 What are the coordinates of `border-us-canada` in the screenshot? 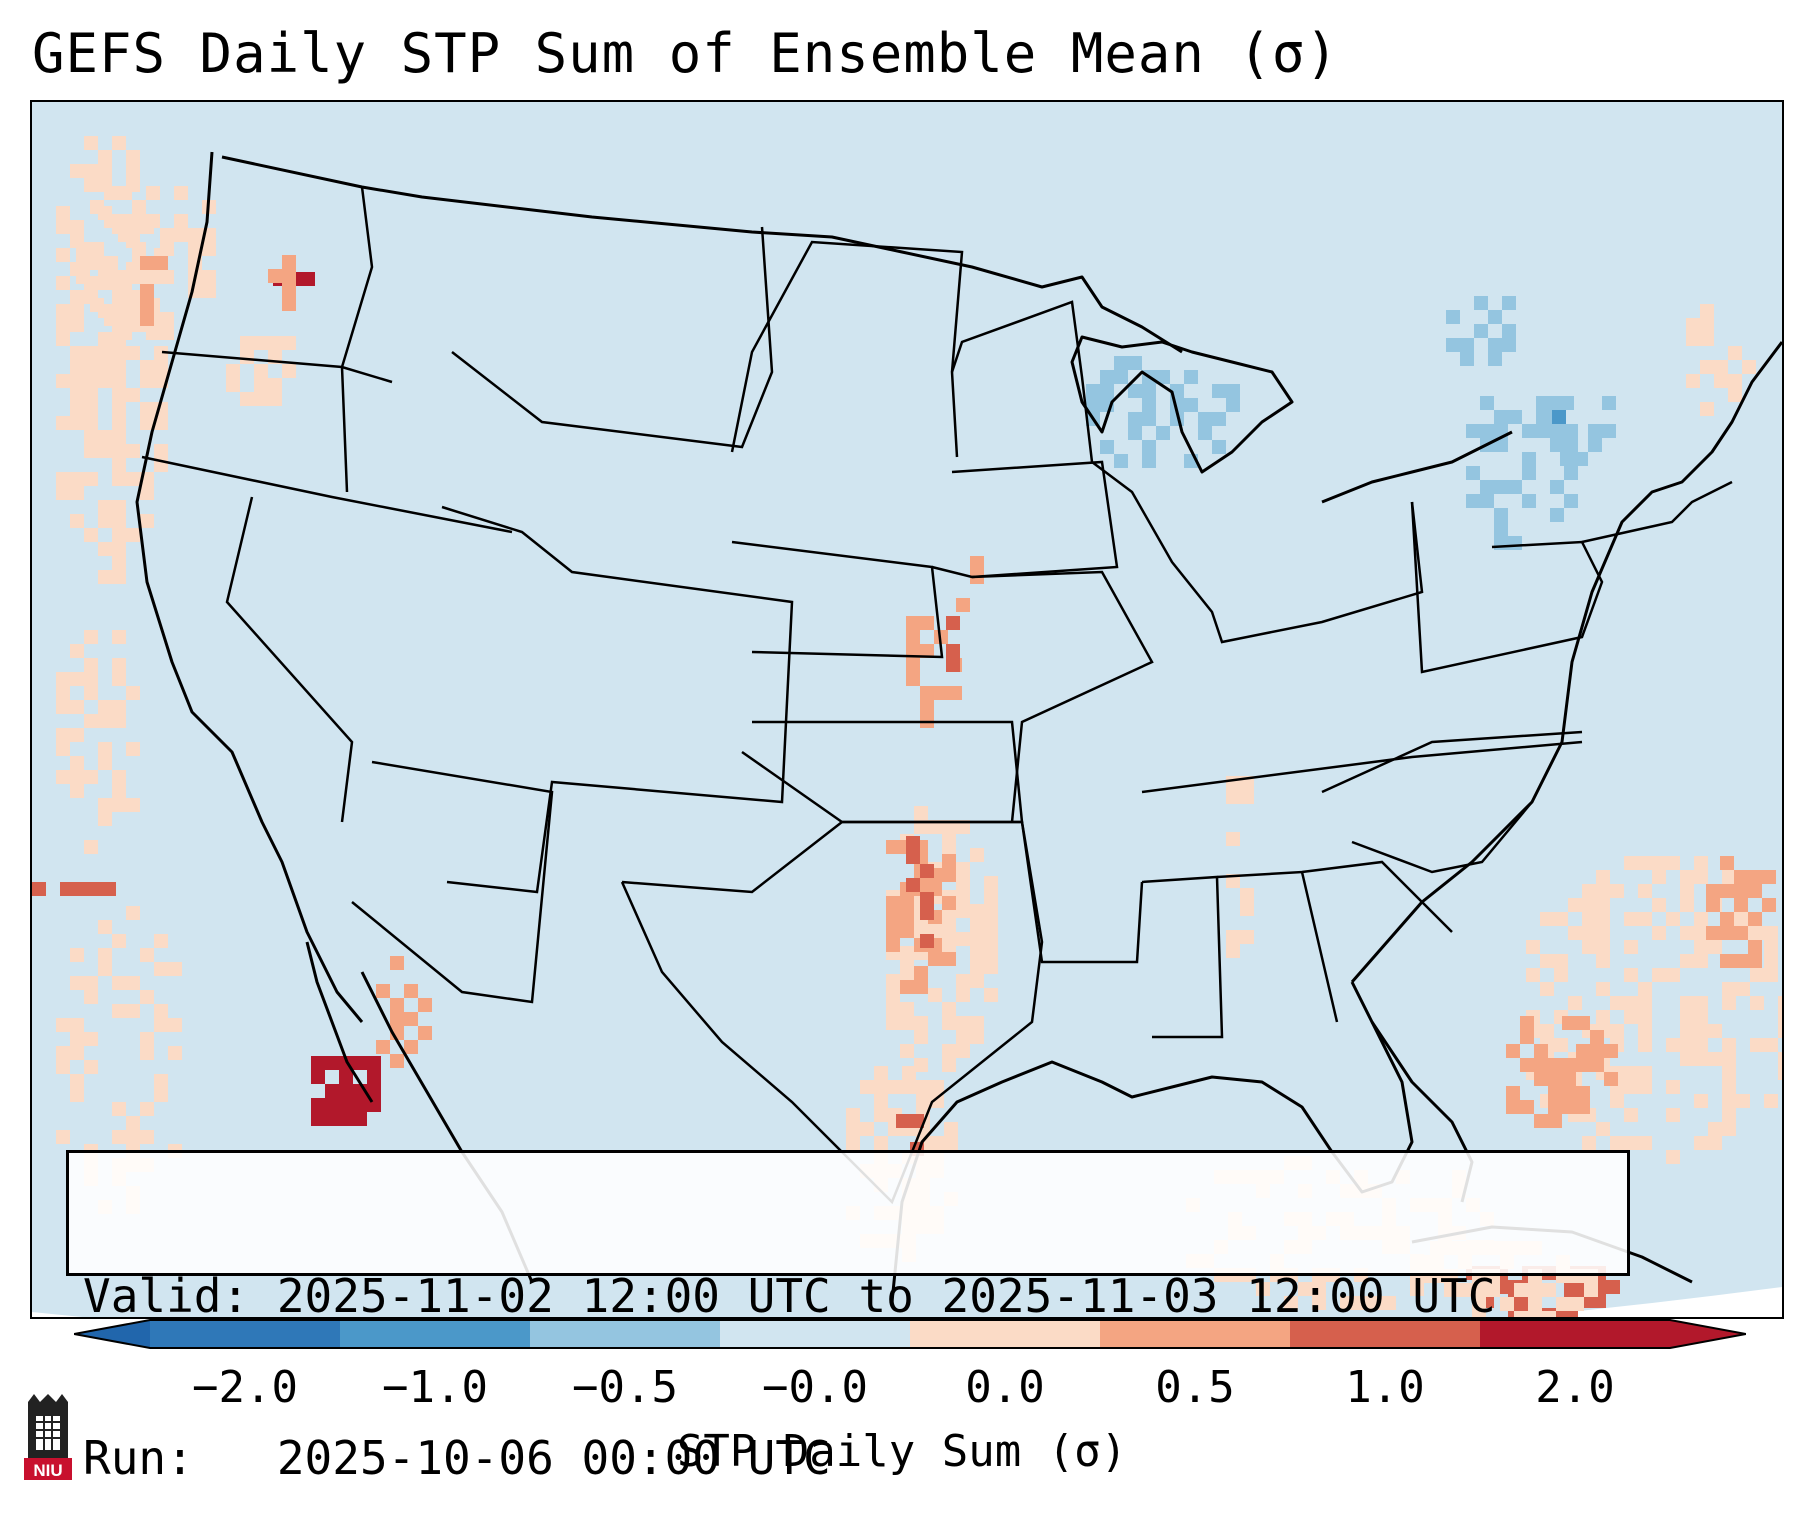 It's located at (702, 254).